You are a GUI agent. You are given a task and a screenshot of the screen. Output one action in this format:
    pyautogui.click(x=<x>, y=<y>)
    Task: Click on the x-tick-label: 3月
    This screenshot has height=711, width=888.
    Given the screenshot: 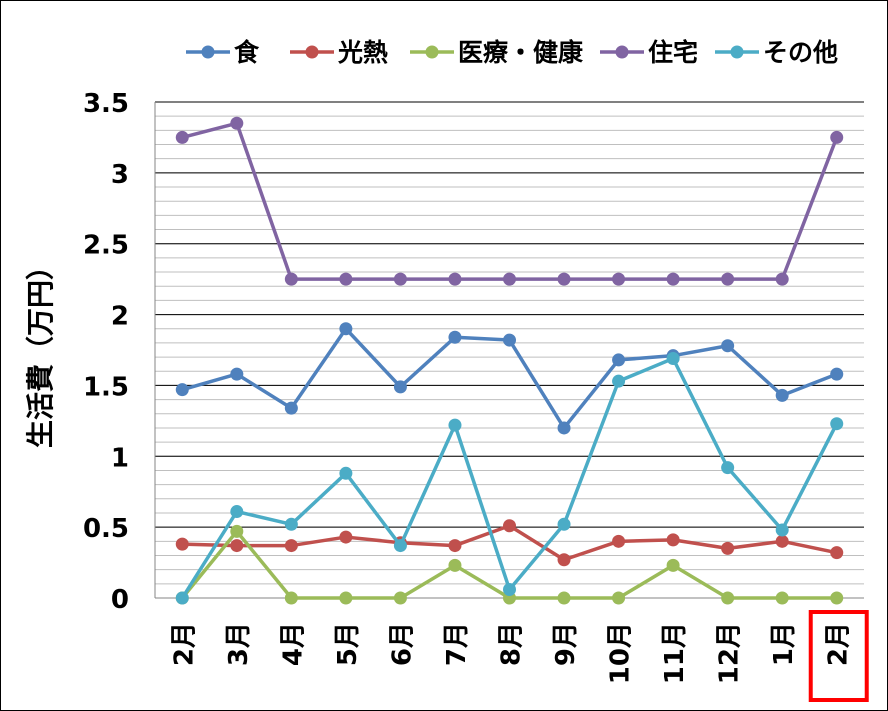 What is the action you would take?
    pyautogui.click(x=239, y=644)
    